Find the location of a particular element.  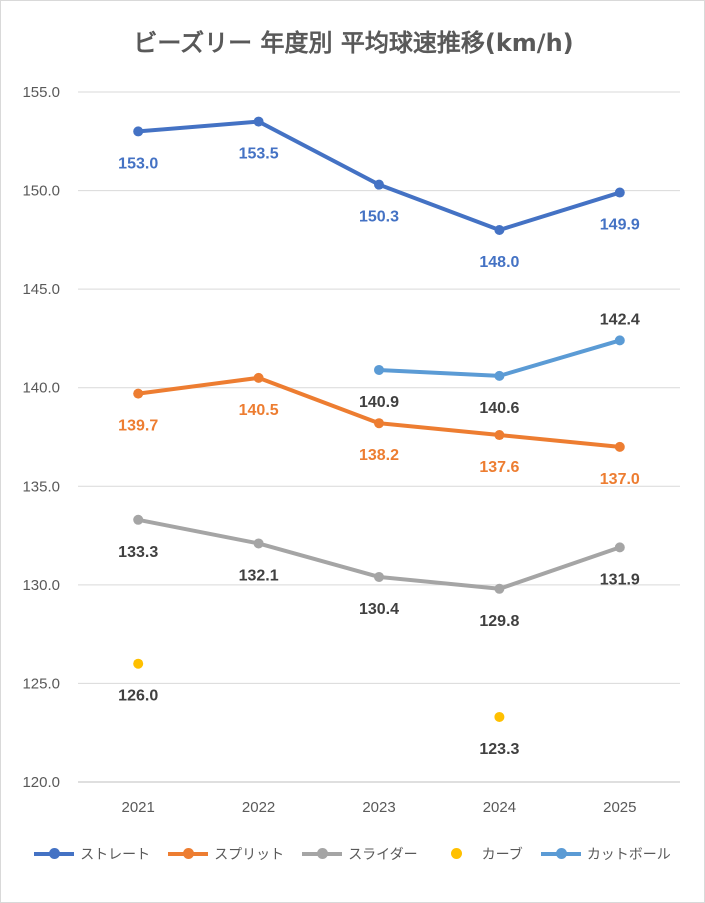

legend-label: カーブ is located at coordinates (502, 855).